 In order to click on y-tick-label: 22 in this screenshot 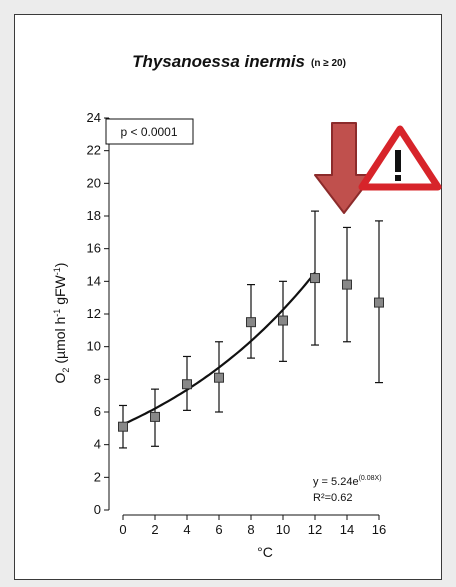, I will do `click(94, 150)`.